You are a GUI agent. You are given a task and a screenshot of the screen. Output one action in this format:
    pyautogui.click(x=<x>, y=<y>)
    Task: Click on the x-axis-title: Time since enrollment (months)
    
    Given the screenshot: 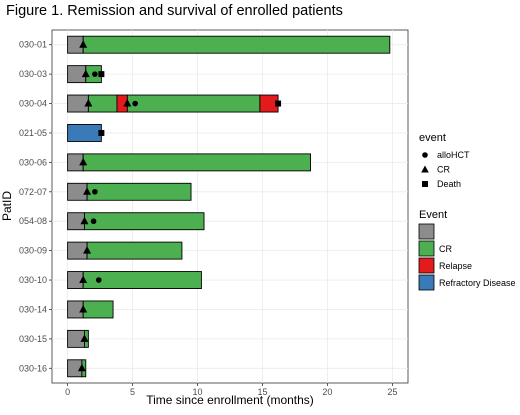 What is the action you would take?
    pyautogui.click(x=230, y=400)
    